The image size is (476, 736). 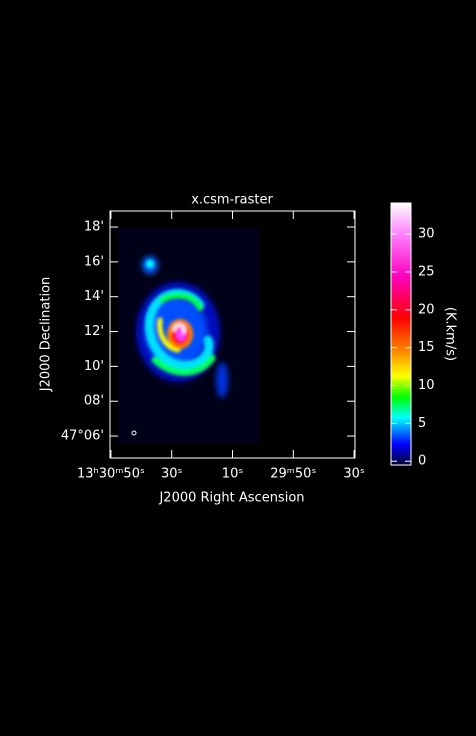 I want to click on y-tick-label: 16', so click(x=94, y=261).